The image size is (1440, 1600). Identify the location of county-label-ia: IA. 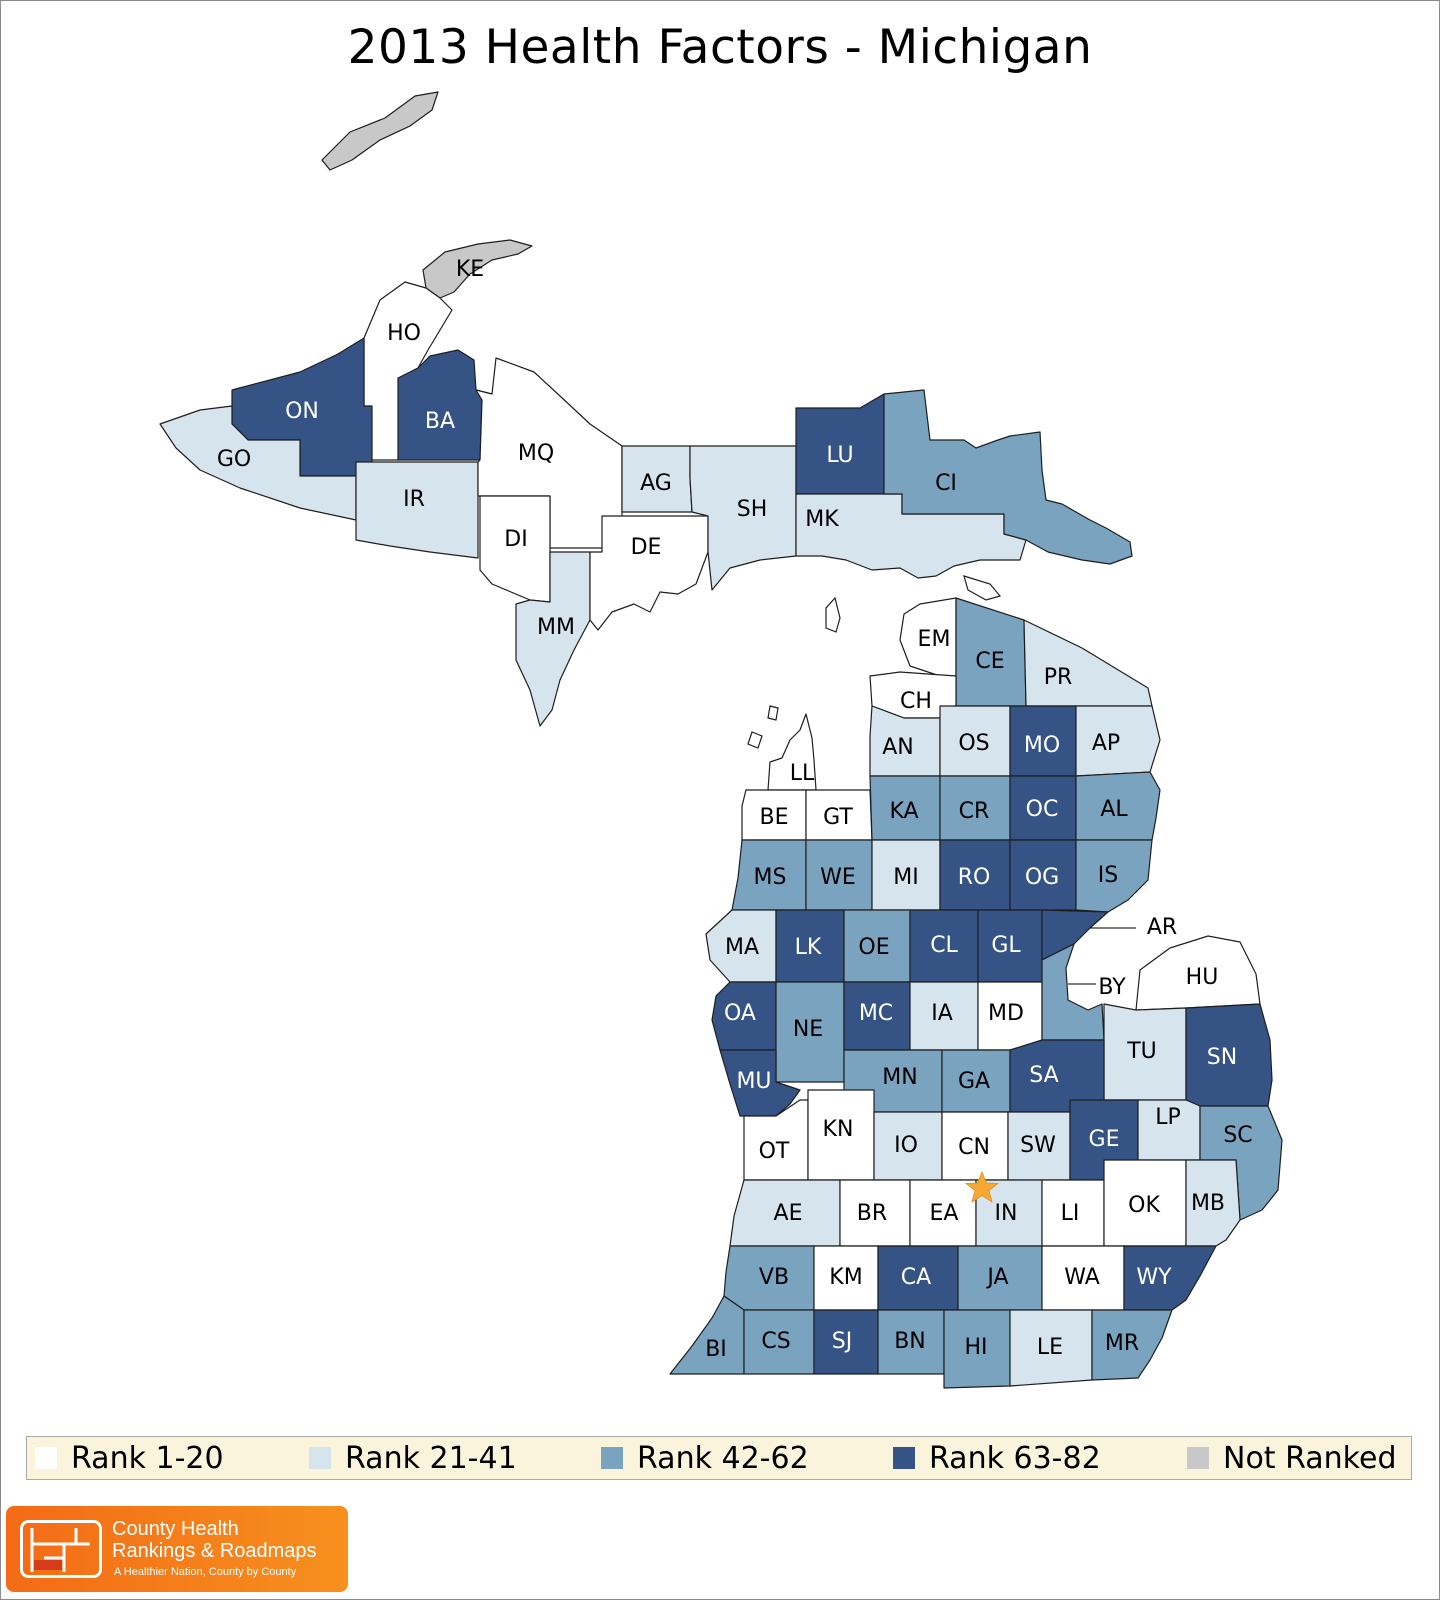
(942, 1013).